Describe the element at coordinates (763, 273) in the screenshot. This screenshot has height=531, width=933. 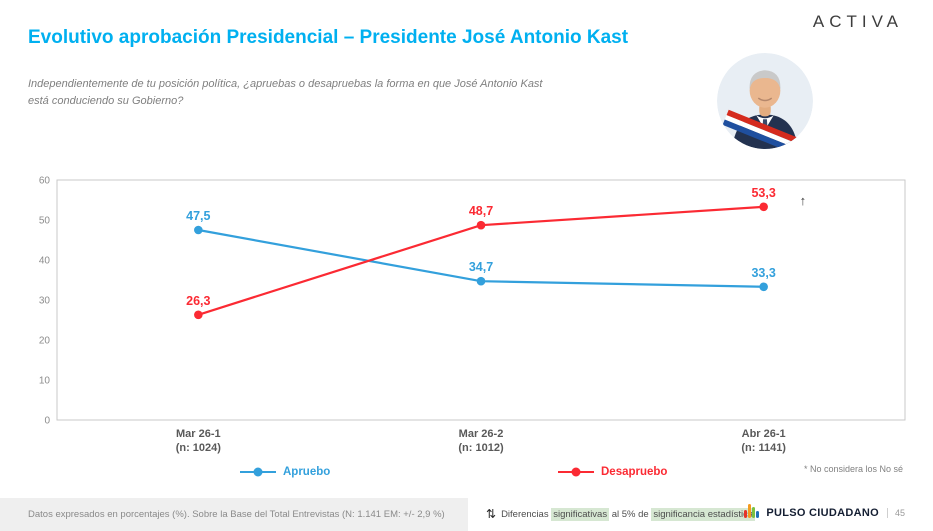
I see `svg-text: 33,3` at that location.